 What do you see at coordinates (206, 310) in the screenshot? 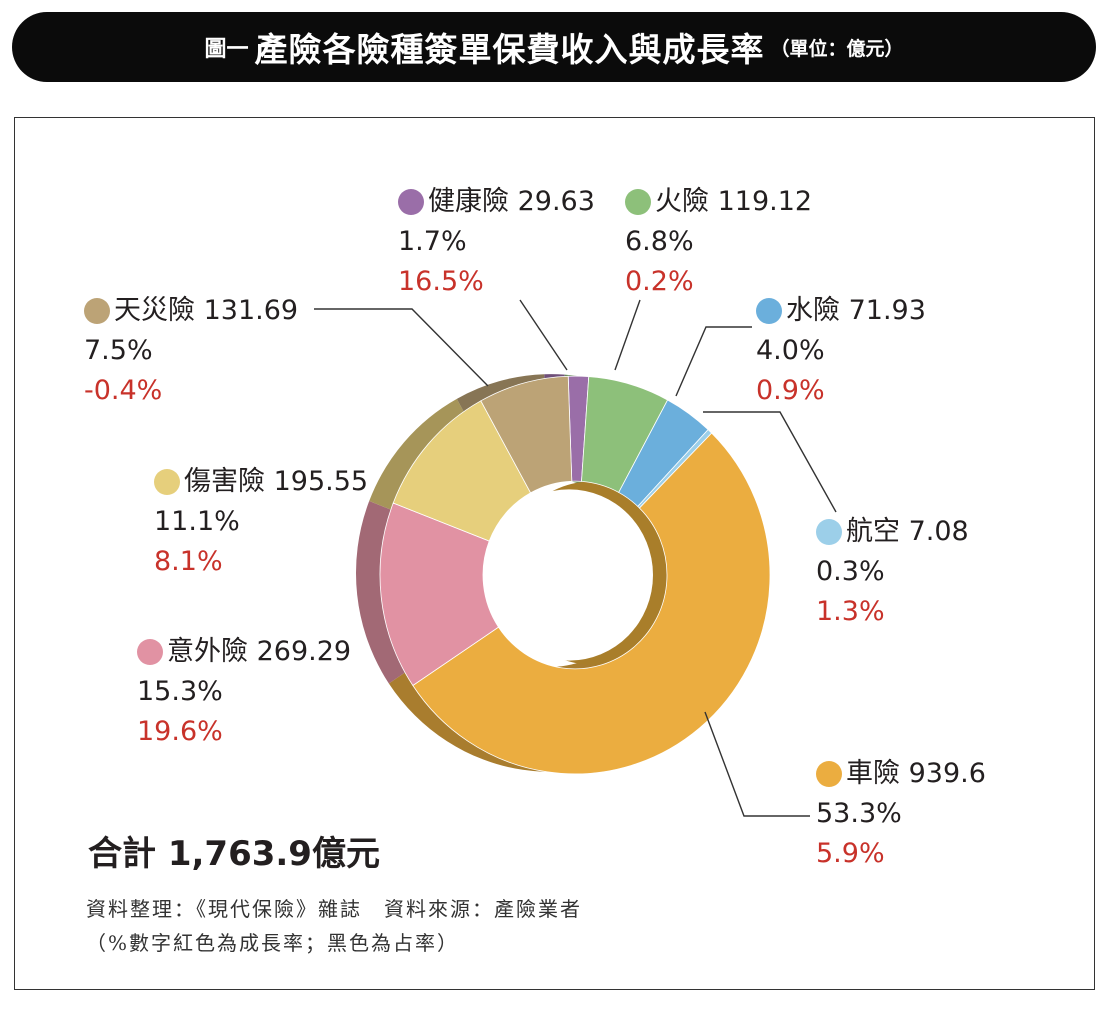
I see `disaster-title: 天災險 131.69` at bounding box center [206, 310].